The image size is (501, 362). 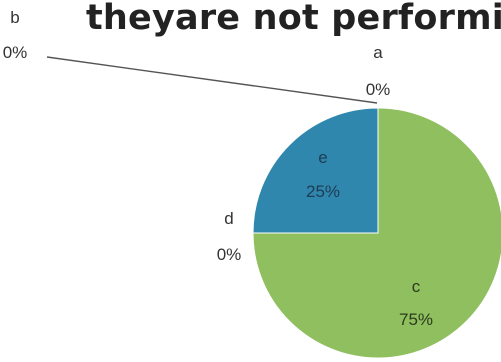 What do you see at coordinates (14, 17) in the screenshot?
I see `label-name-b: b` at bounding box center [14, 17].